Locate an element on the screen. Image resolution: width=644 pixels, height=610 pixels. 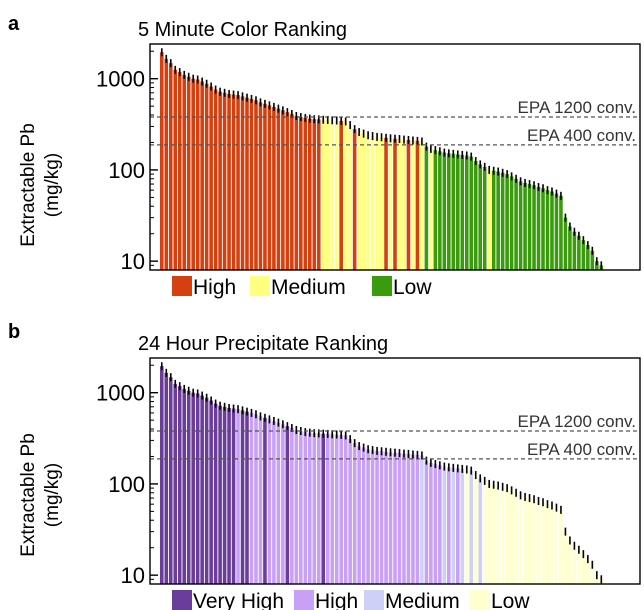
panel-b-ylabel: Extractable Pb (mg/kg) is located at coordinates (40, 495).